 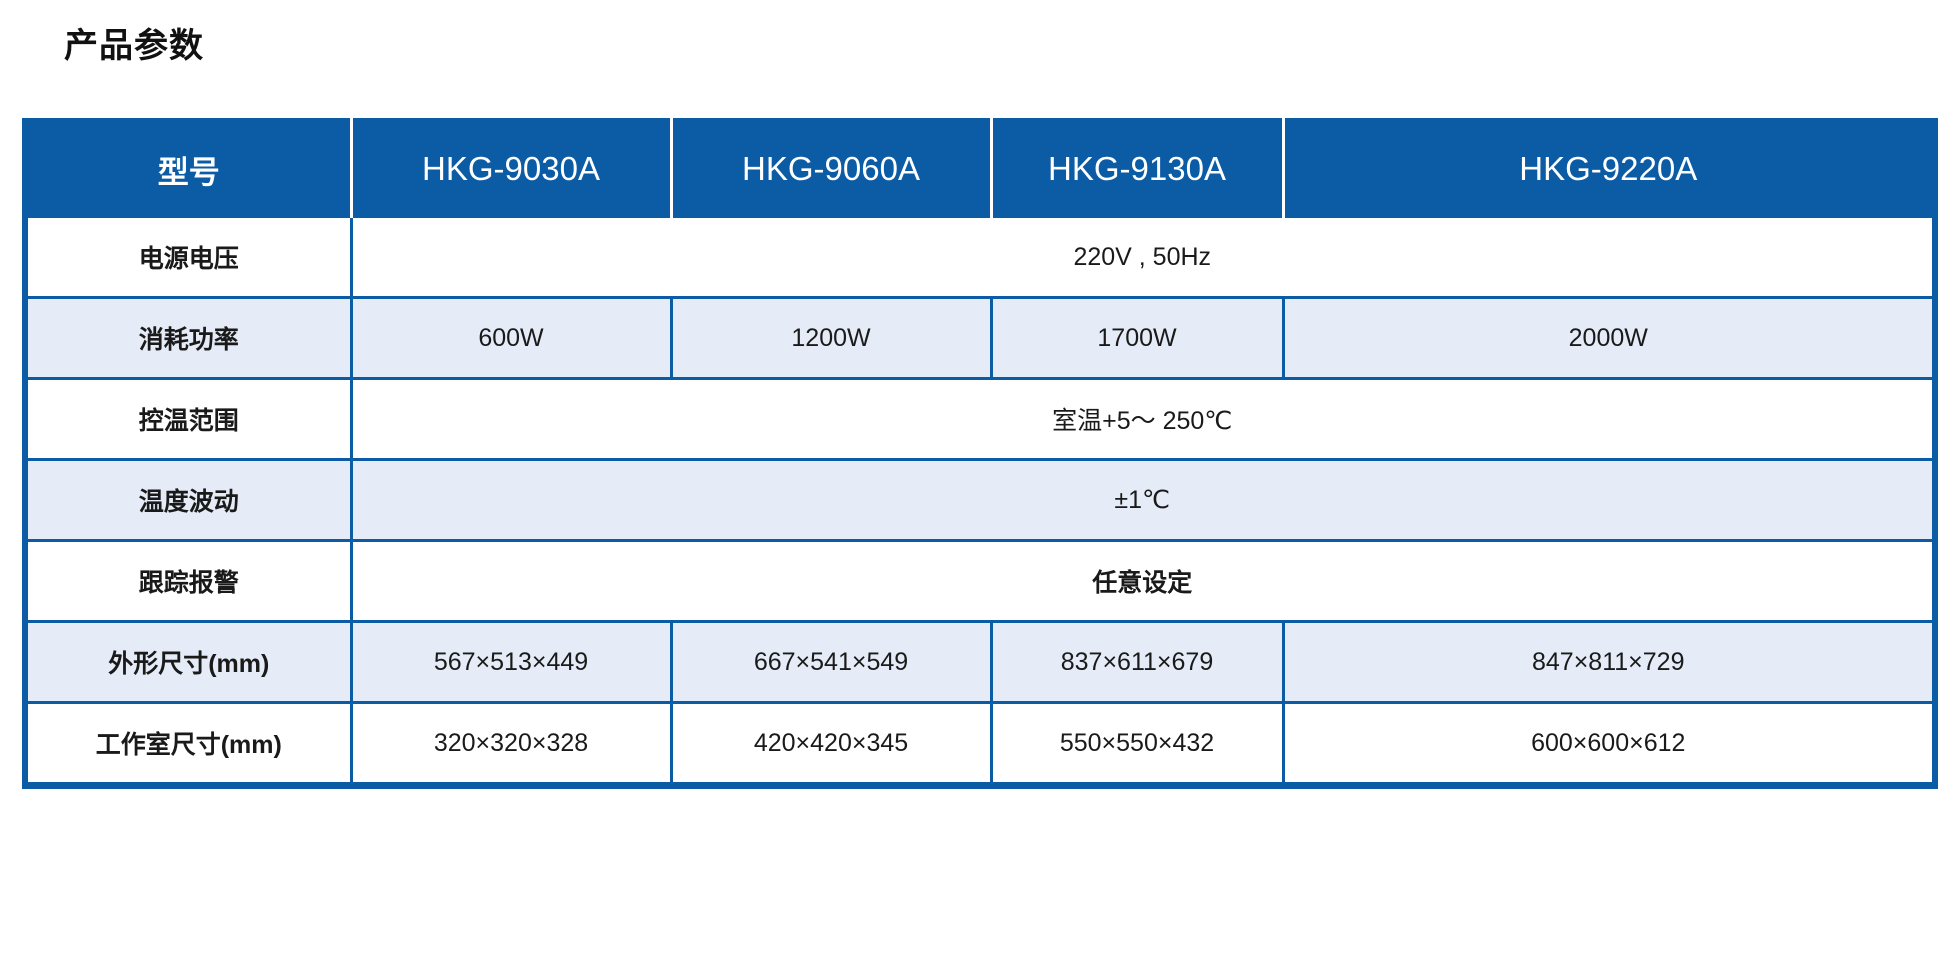 What do you see at coordinates (1608, 661) in the screenshot?
I see `row-value-cell: 847×811×729` at bounding box center [1608, 661].